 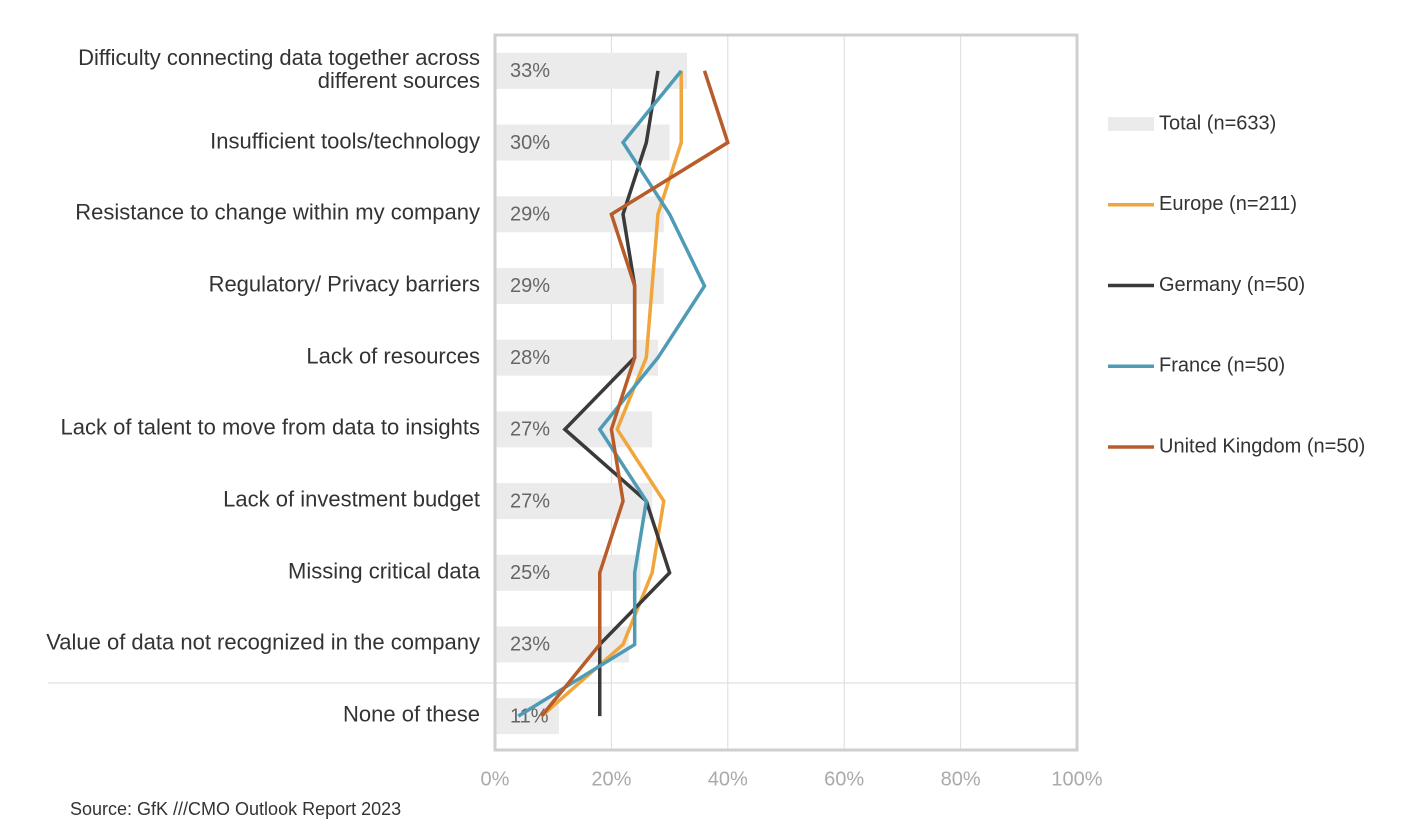 I want to click on category-label: Regulatory/ Privacy barriers, so click(x=344, y=284).